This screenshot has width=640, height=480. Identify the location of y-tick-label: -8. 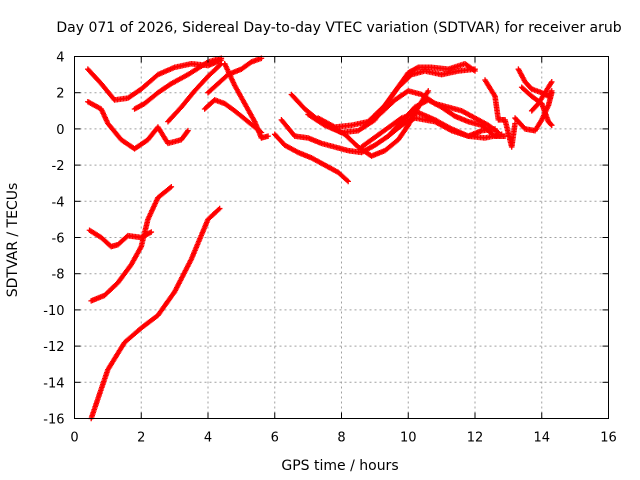
(58, 275).